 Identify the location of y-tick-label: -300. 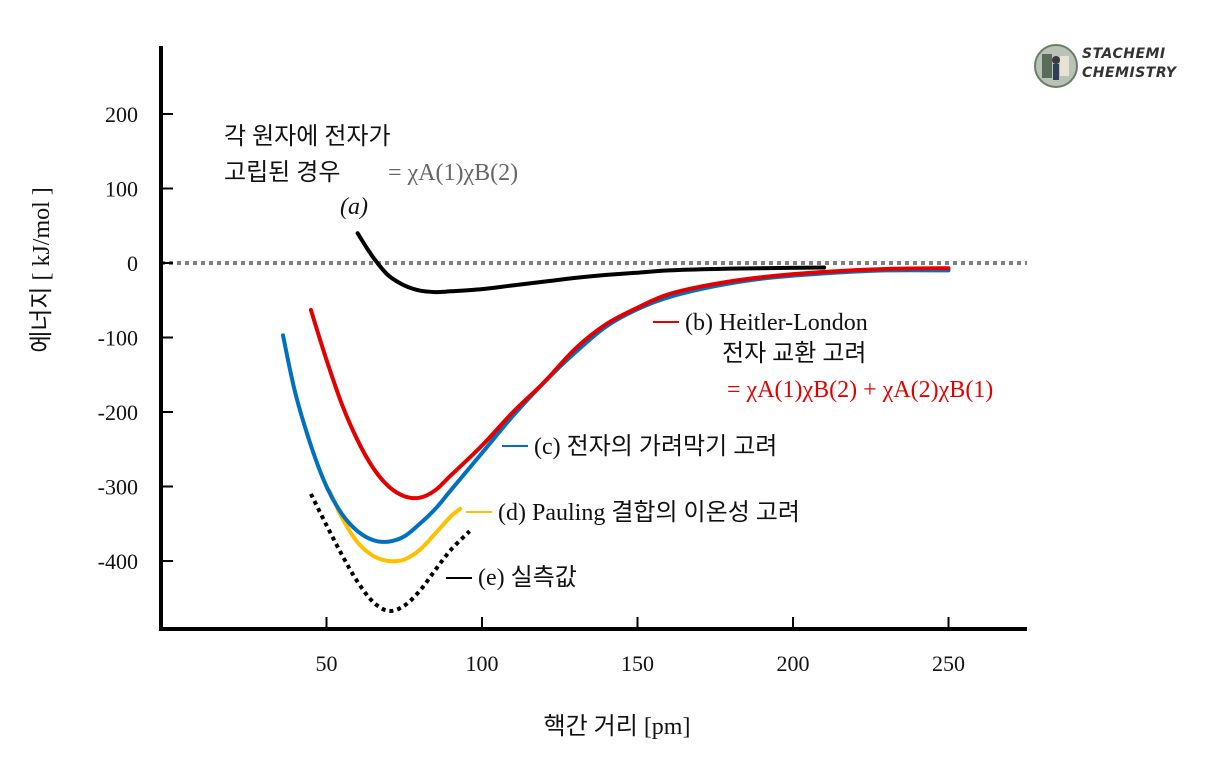
(118, 487).